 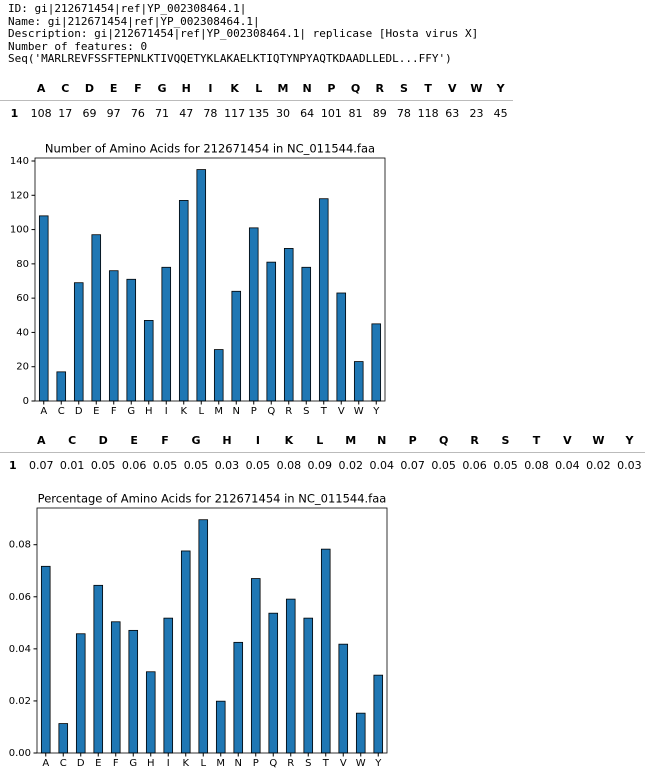 What do you see at coordinates (22, 367) in the screenshot?
I see `y-tick-label: 20` at bounding box center [22, 367].